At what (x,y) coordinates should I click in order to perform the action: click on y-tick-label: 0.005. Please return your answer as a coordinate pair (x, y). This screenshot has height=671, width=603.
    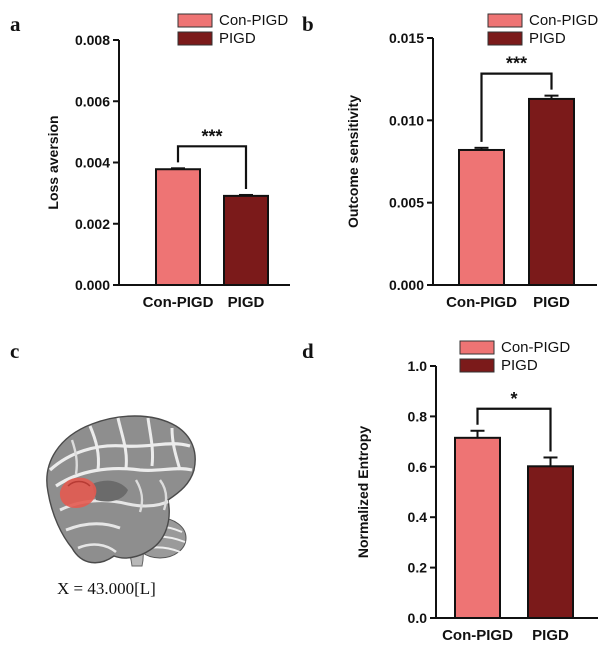
    Looking at the image, I should click on (406, 203).